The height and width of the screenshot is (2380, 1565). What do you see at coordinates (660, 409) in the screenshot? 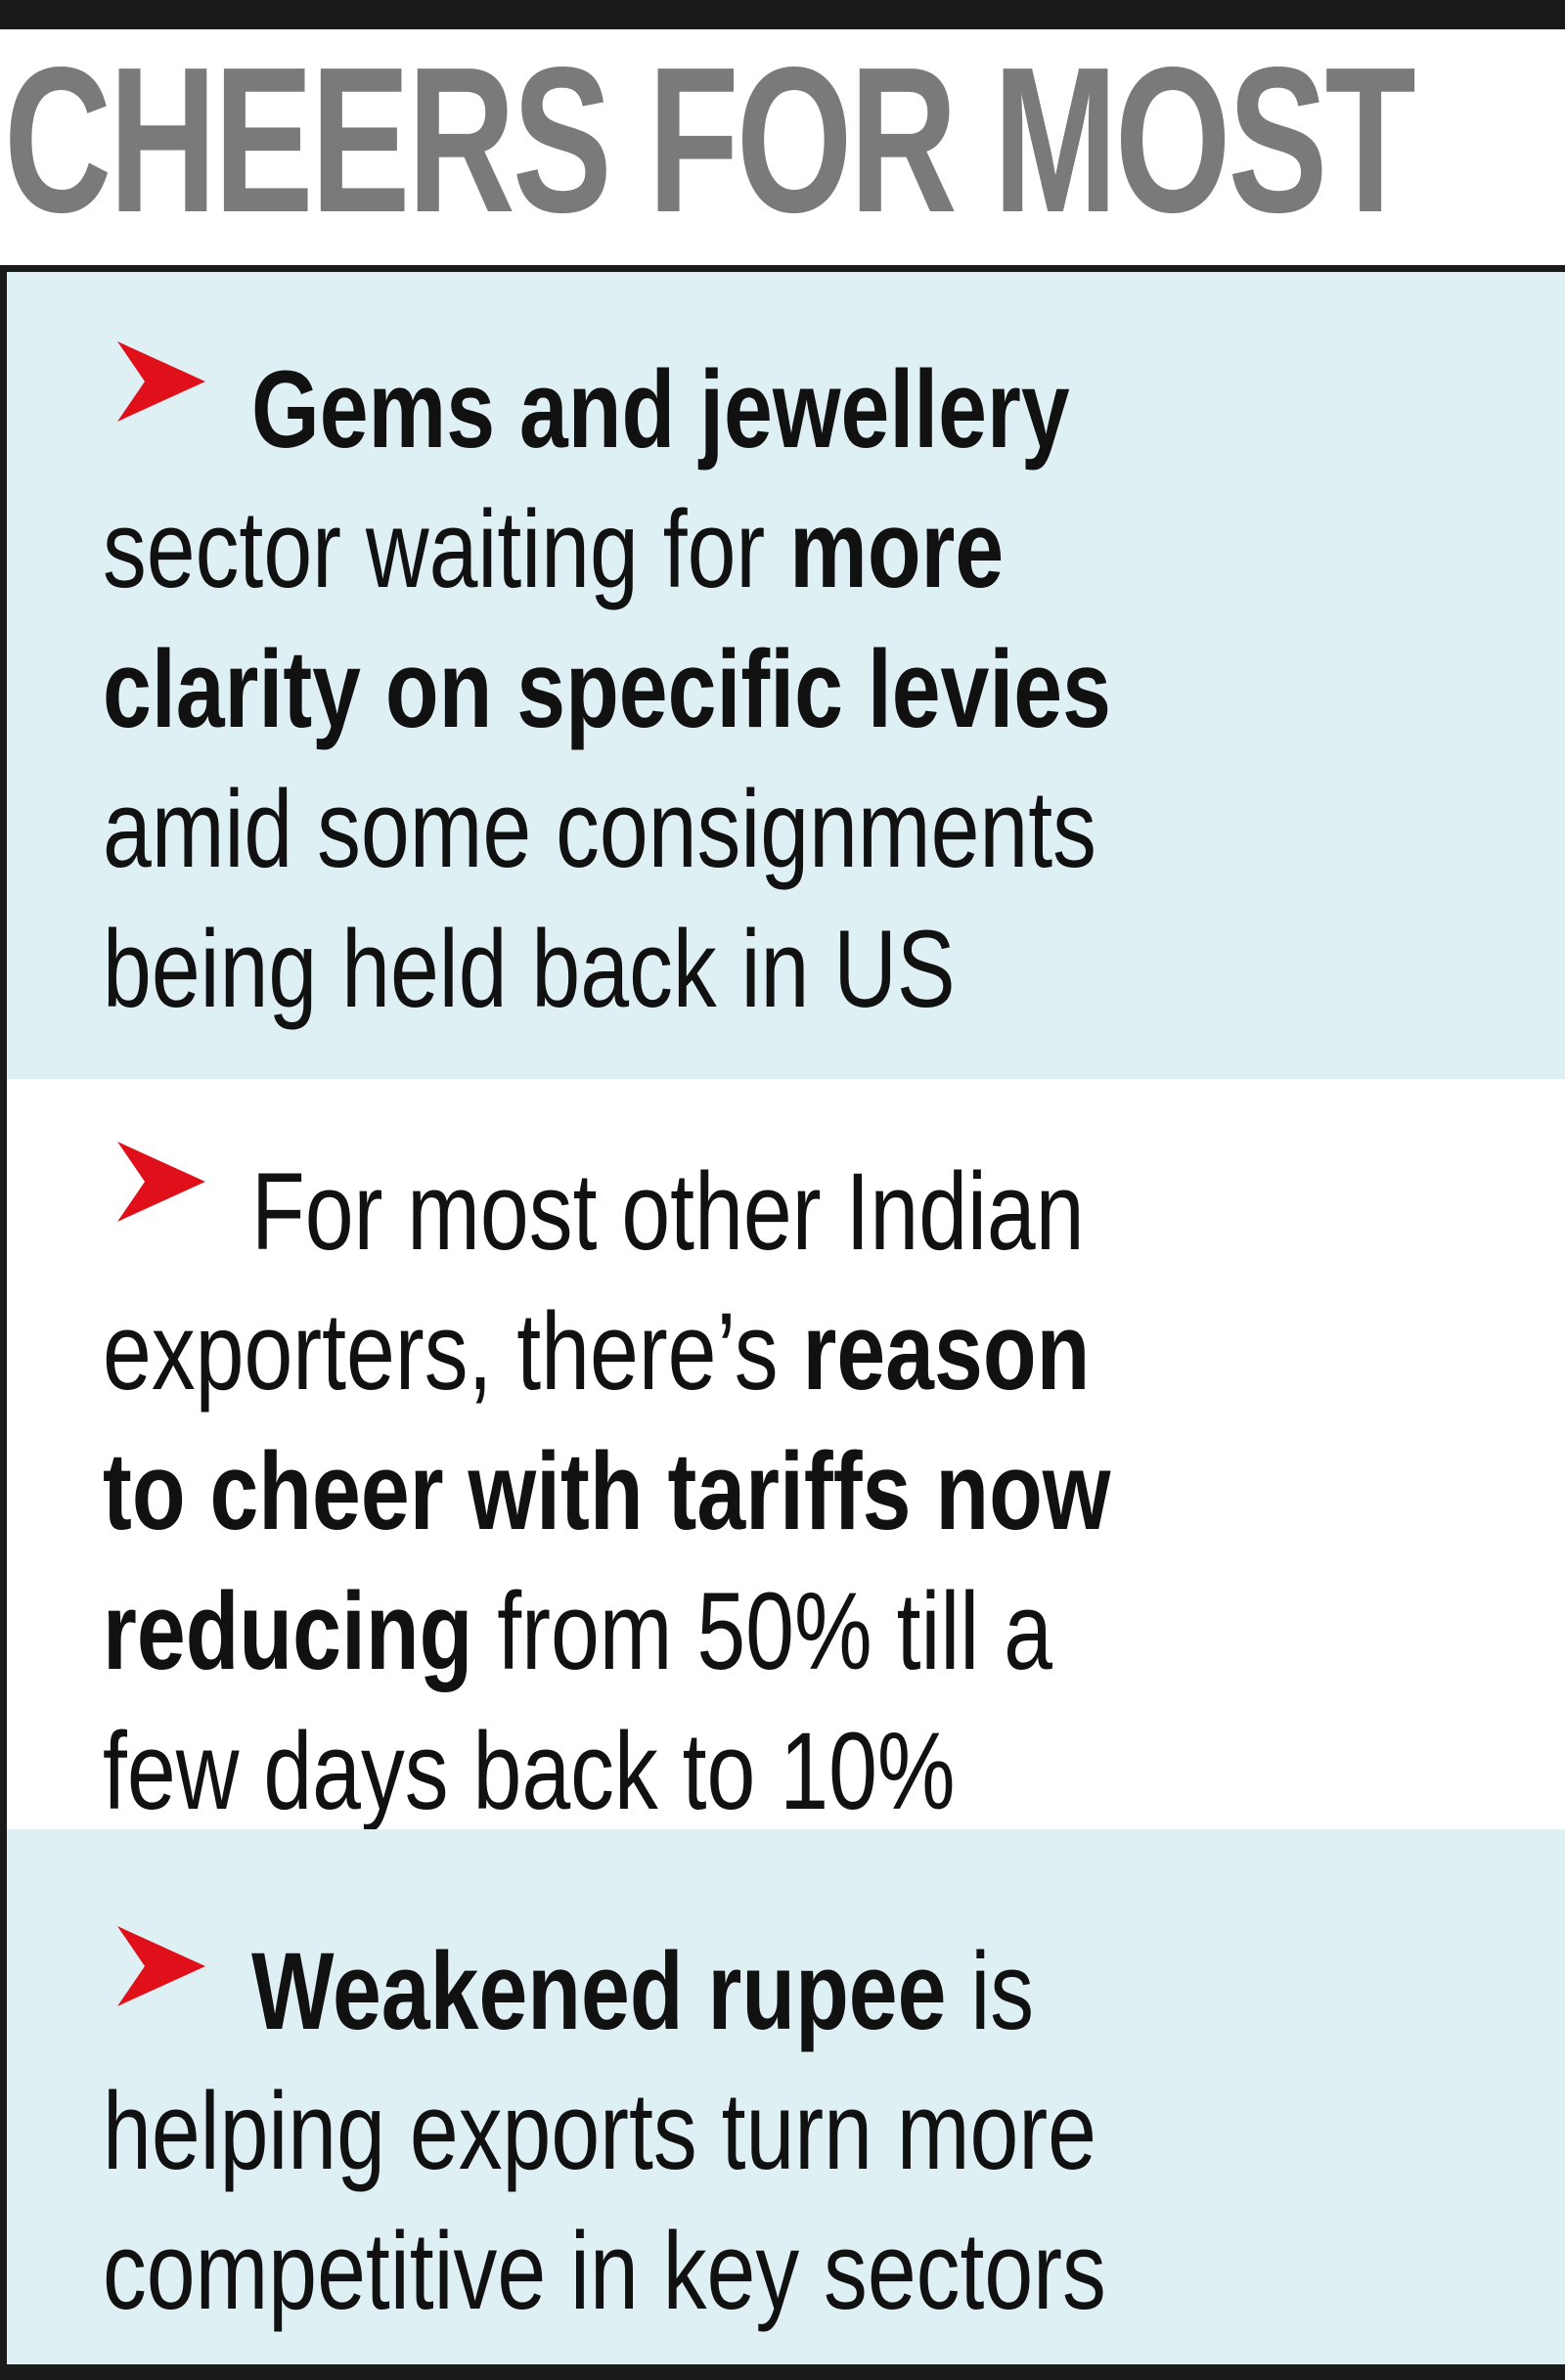
I see `bullet-line: Gems and jewellery` at bounding box center [660, 409].